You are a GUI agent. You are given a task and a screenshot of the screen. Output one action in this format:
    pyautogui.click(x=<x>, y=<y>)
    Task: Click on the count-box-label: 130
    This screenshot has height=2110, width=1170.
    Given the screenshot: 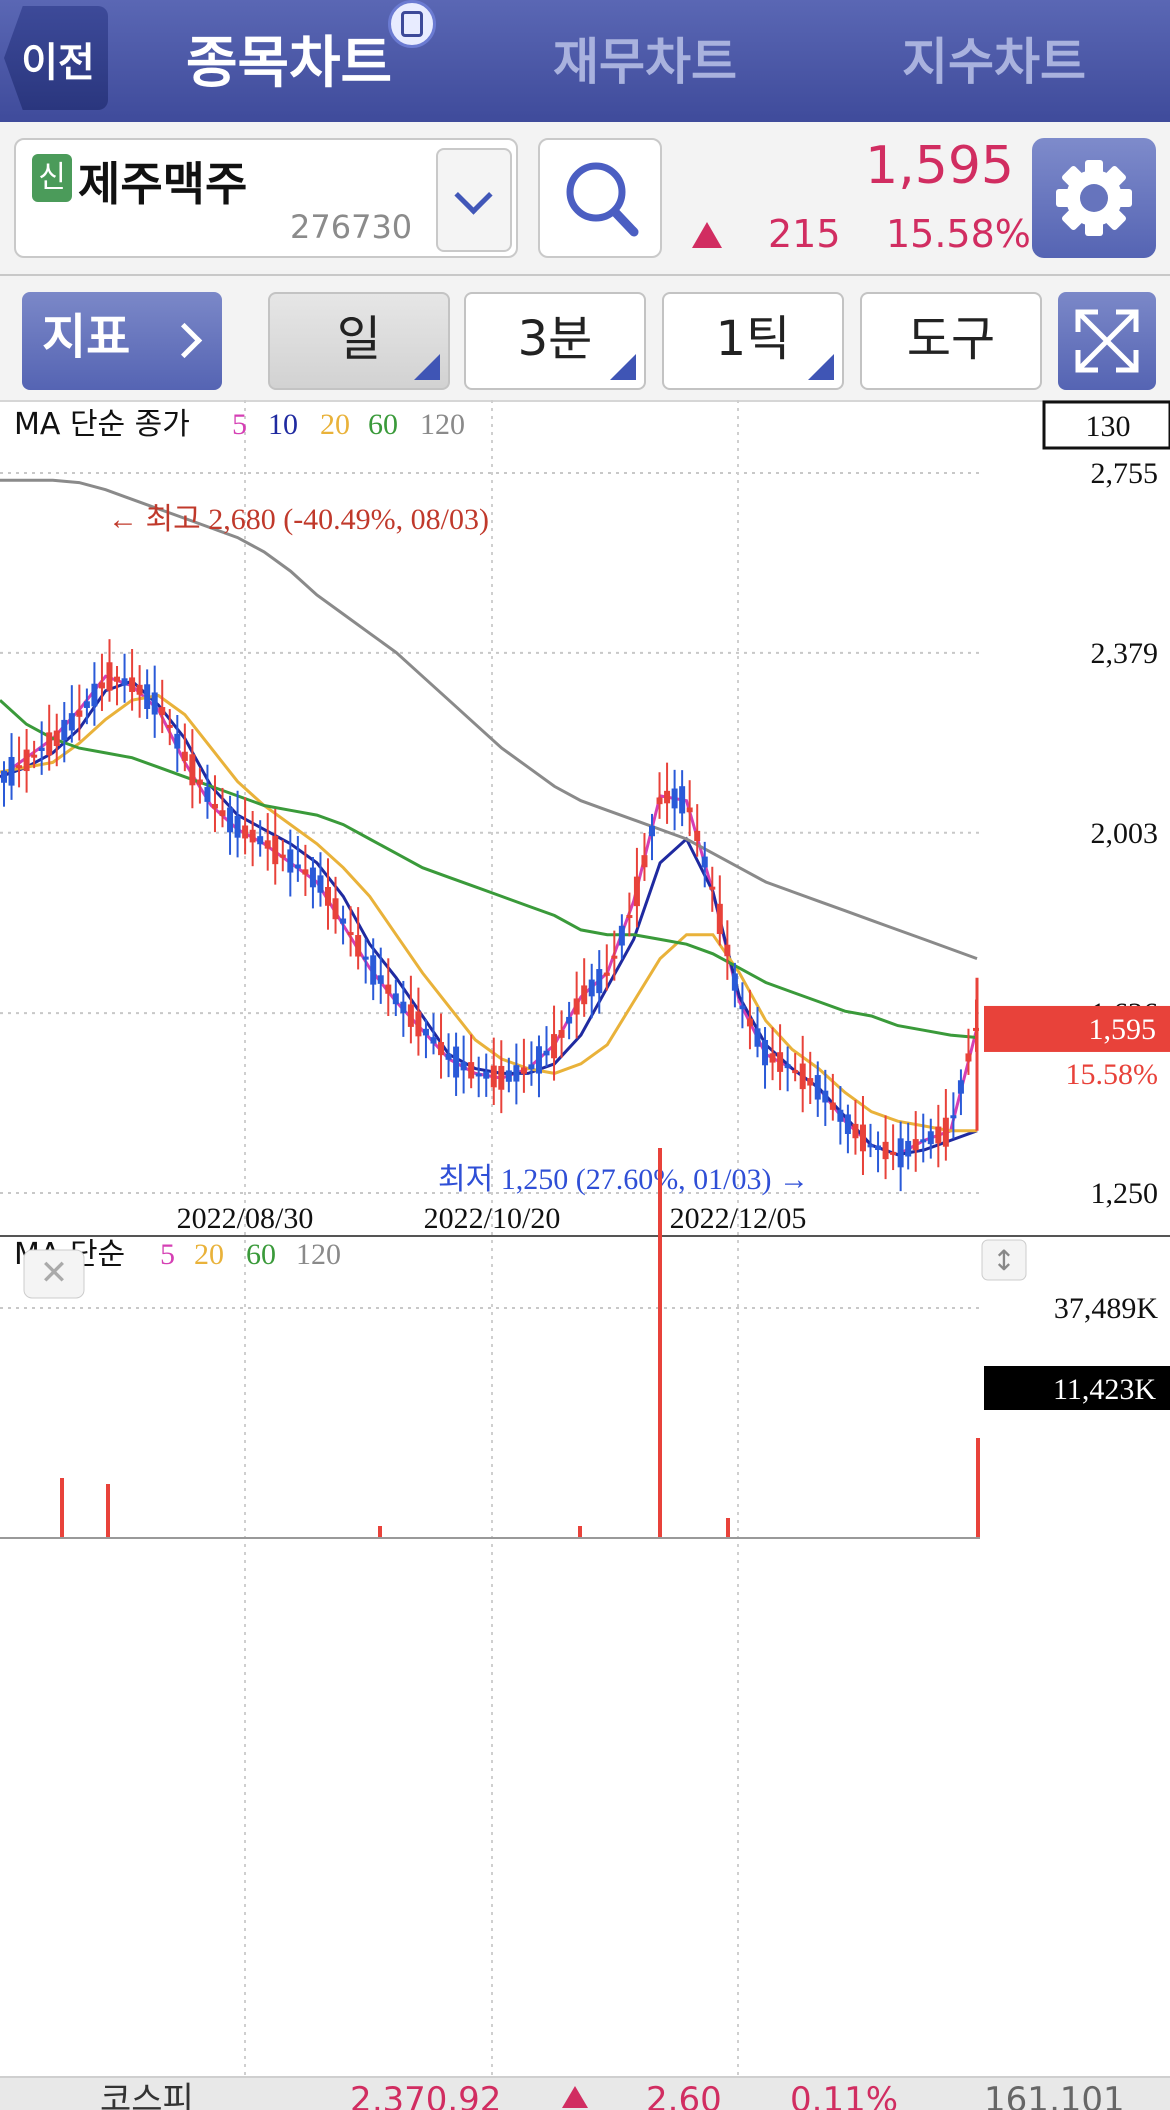 What is the action you would take?
    pyautogui.click(x=1108, y=426)
    